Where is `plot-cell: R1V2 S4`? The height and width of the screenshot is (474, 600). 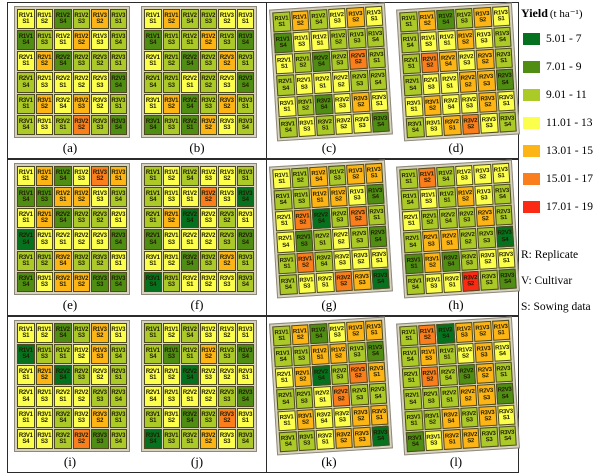 plot-cell: R1V2 S4 is located at coordinates (445, 20).